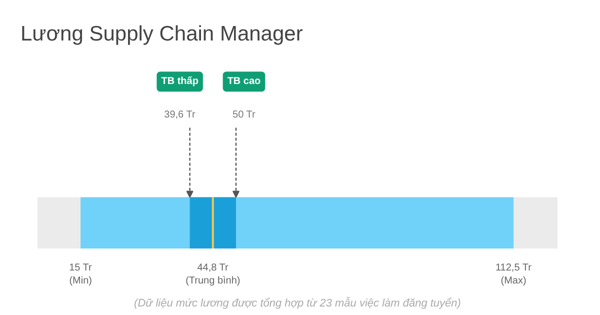  What do you see at coordinates (179, 82) in the screenshot?
I see `text: TB thấp` at bounding box center [179, 82].